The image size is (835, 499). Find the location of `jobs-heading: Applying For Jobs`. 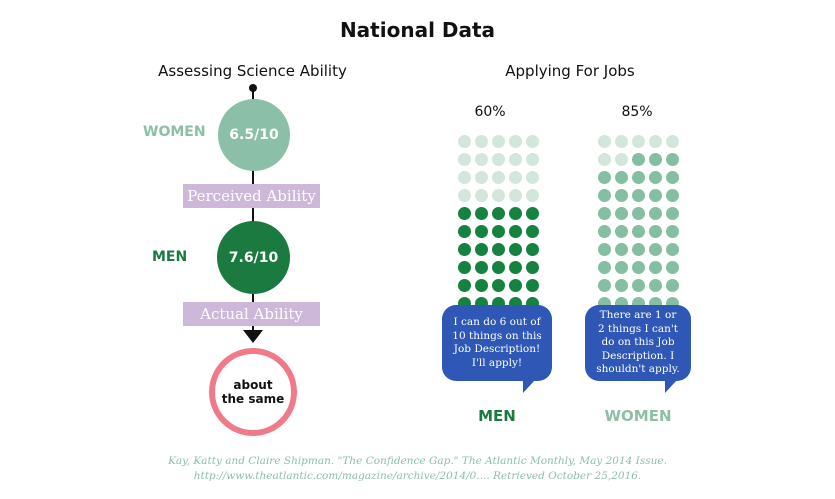

jobs-heading: Applying For Jobs is located at coordinates (570, 71).